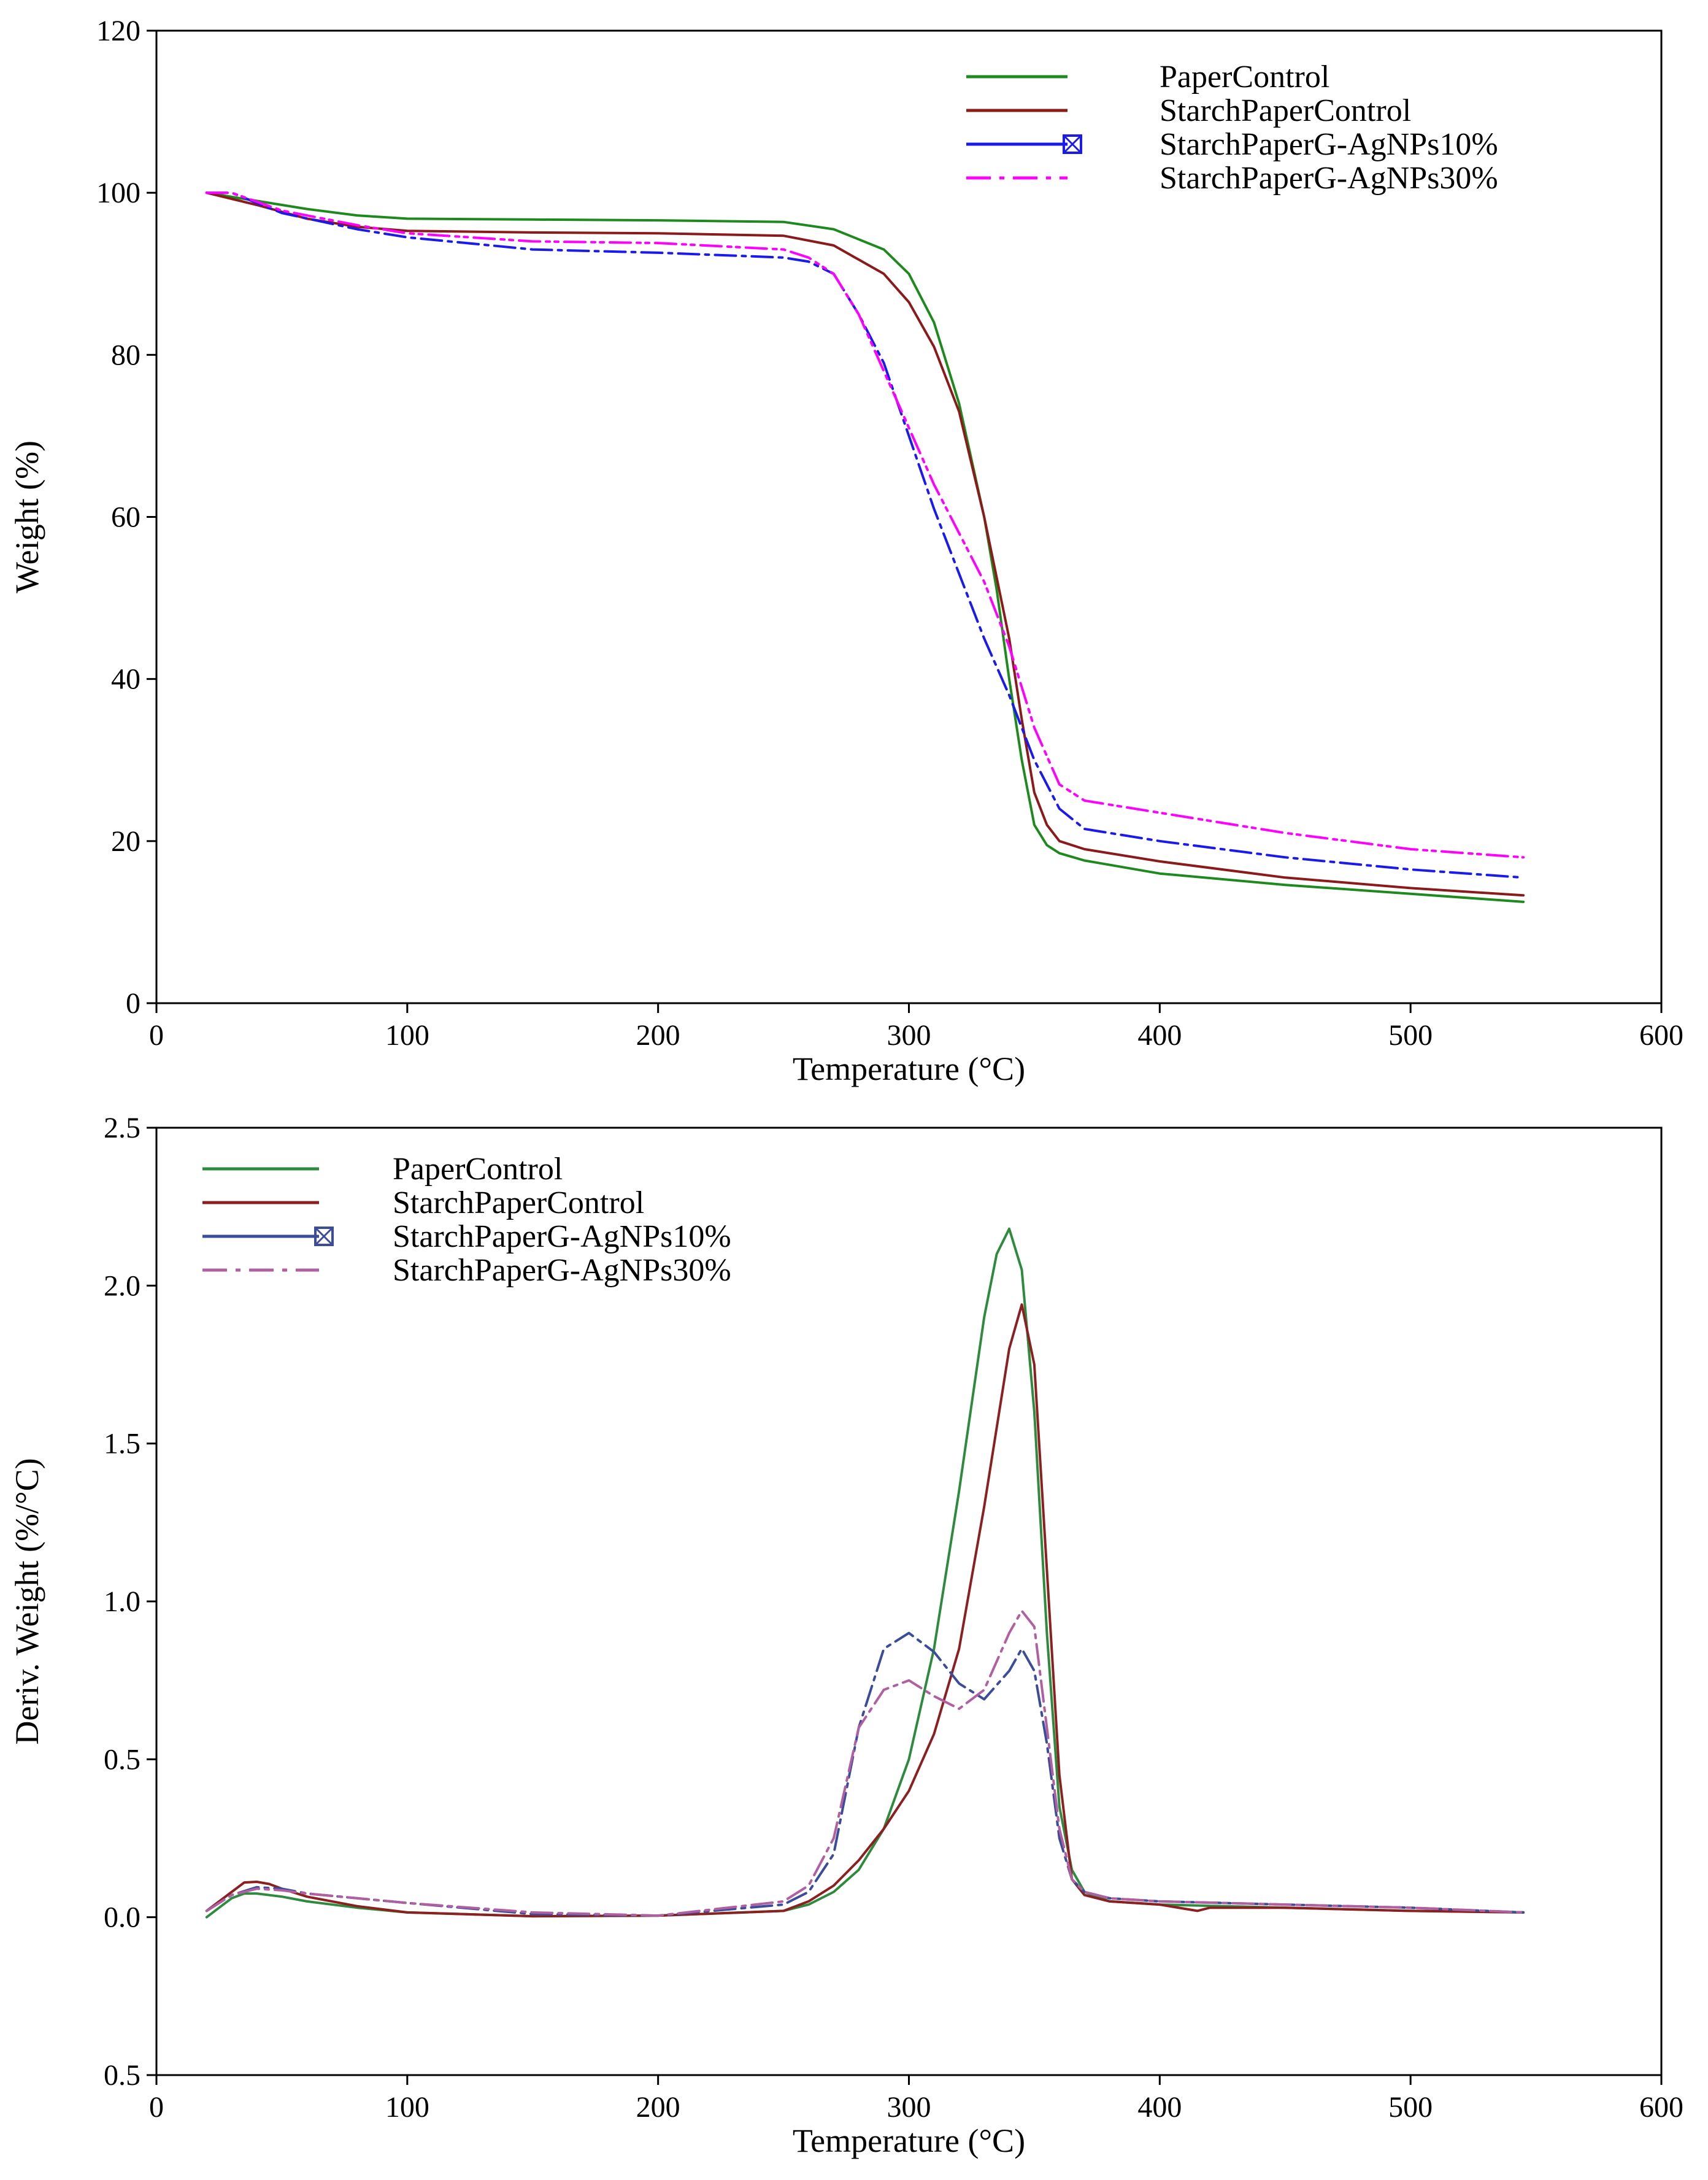  What do you see at coordinates (122, 1601) in the screenshot?
I see `y-tick-label: 1.0` at bounding box center [122, 1601].